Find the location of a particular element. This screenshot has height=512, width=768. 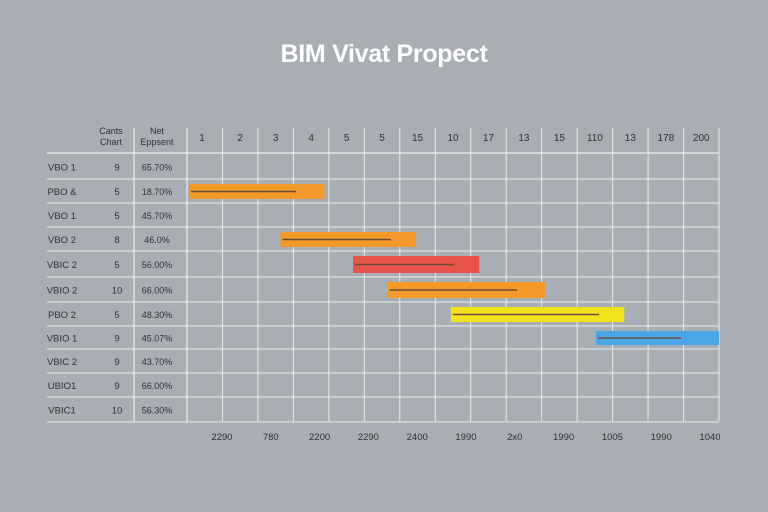

row-pct: 48.30% is located at coordinates (157, 315).